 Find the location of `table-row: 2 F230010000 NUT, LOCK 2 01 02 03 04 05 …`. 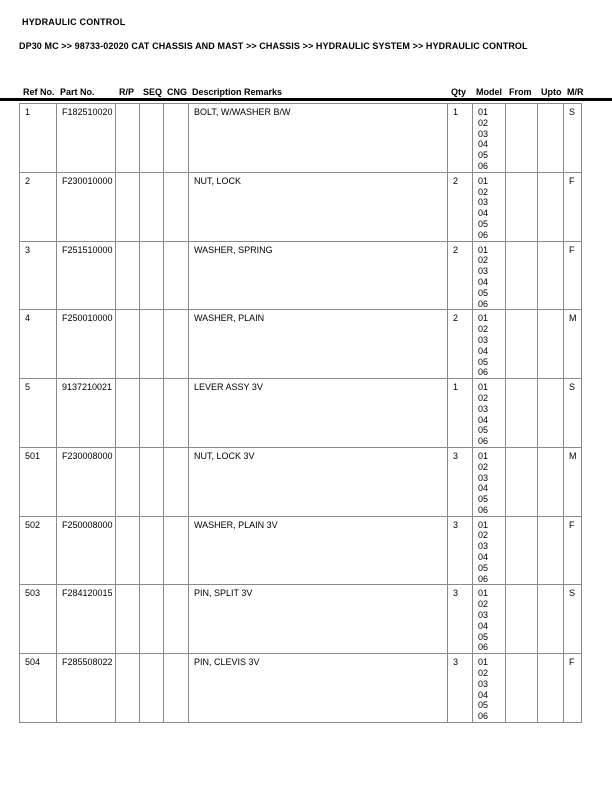

table-row: 2 F230010000 NUT, LOCK 2 01 02 03 04 05 … is located at coordinates (300, 206).